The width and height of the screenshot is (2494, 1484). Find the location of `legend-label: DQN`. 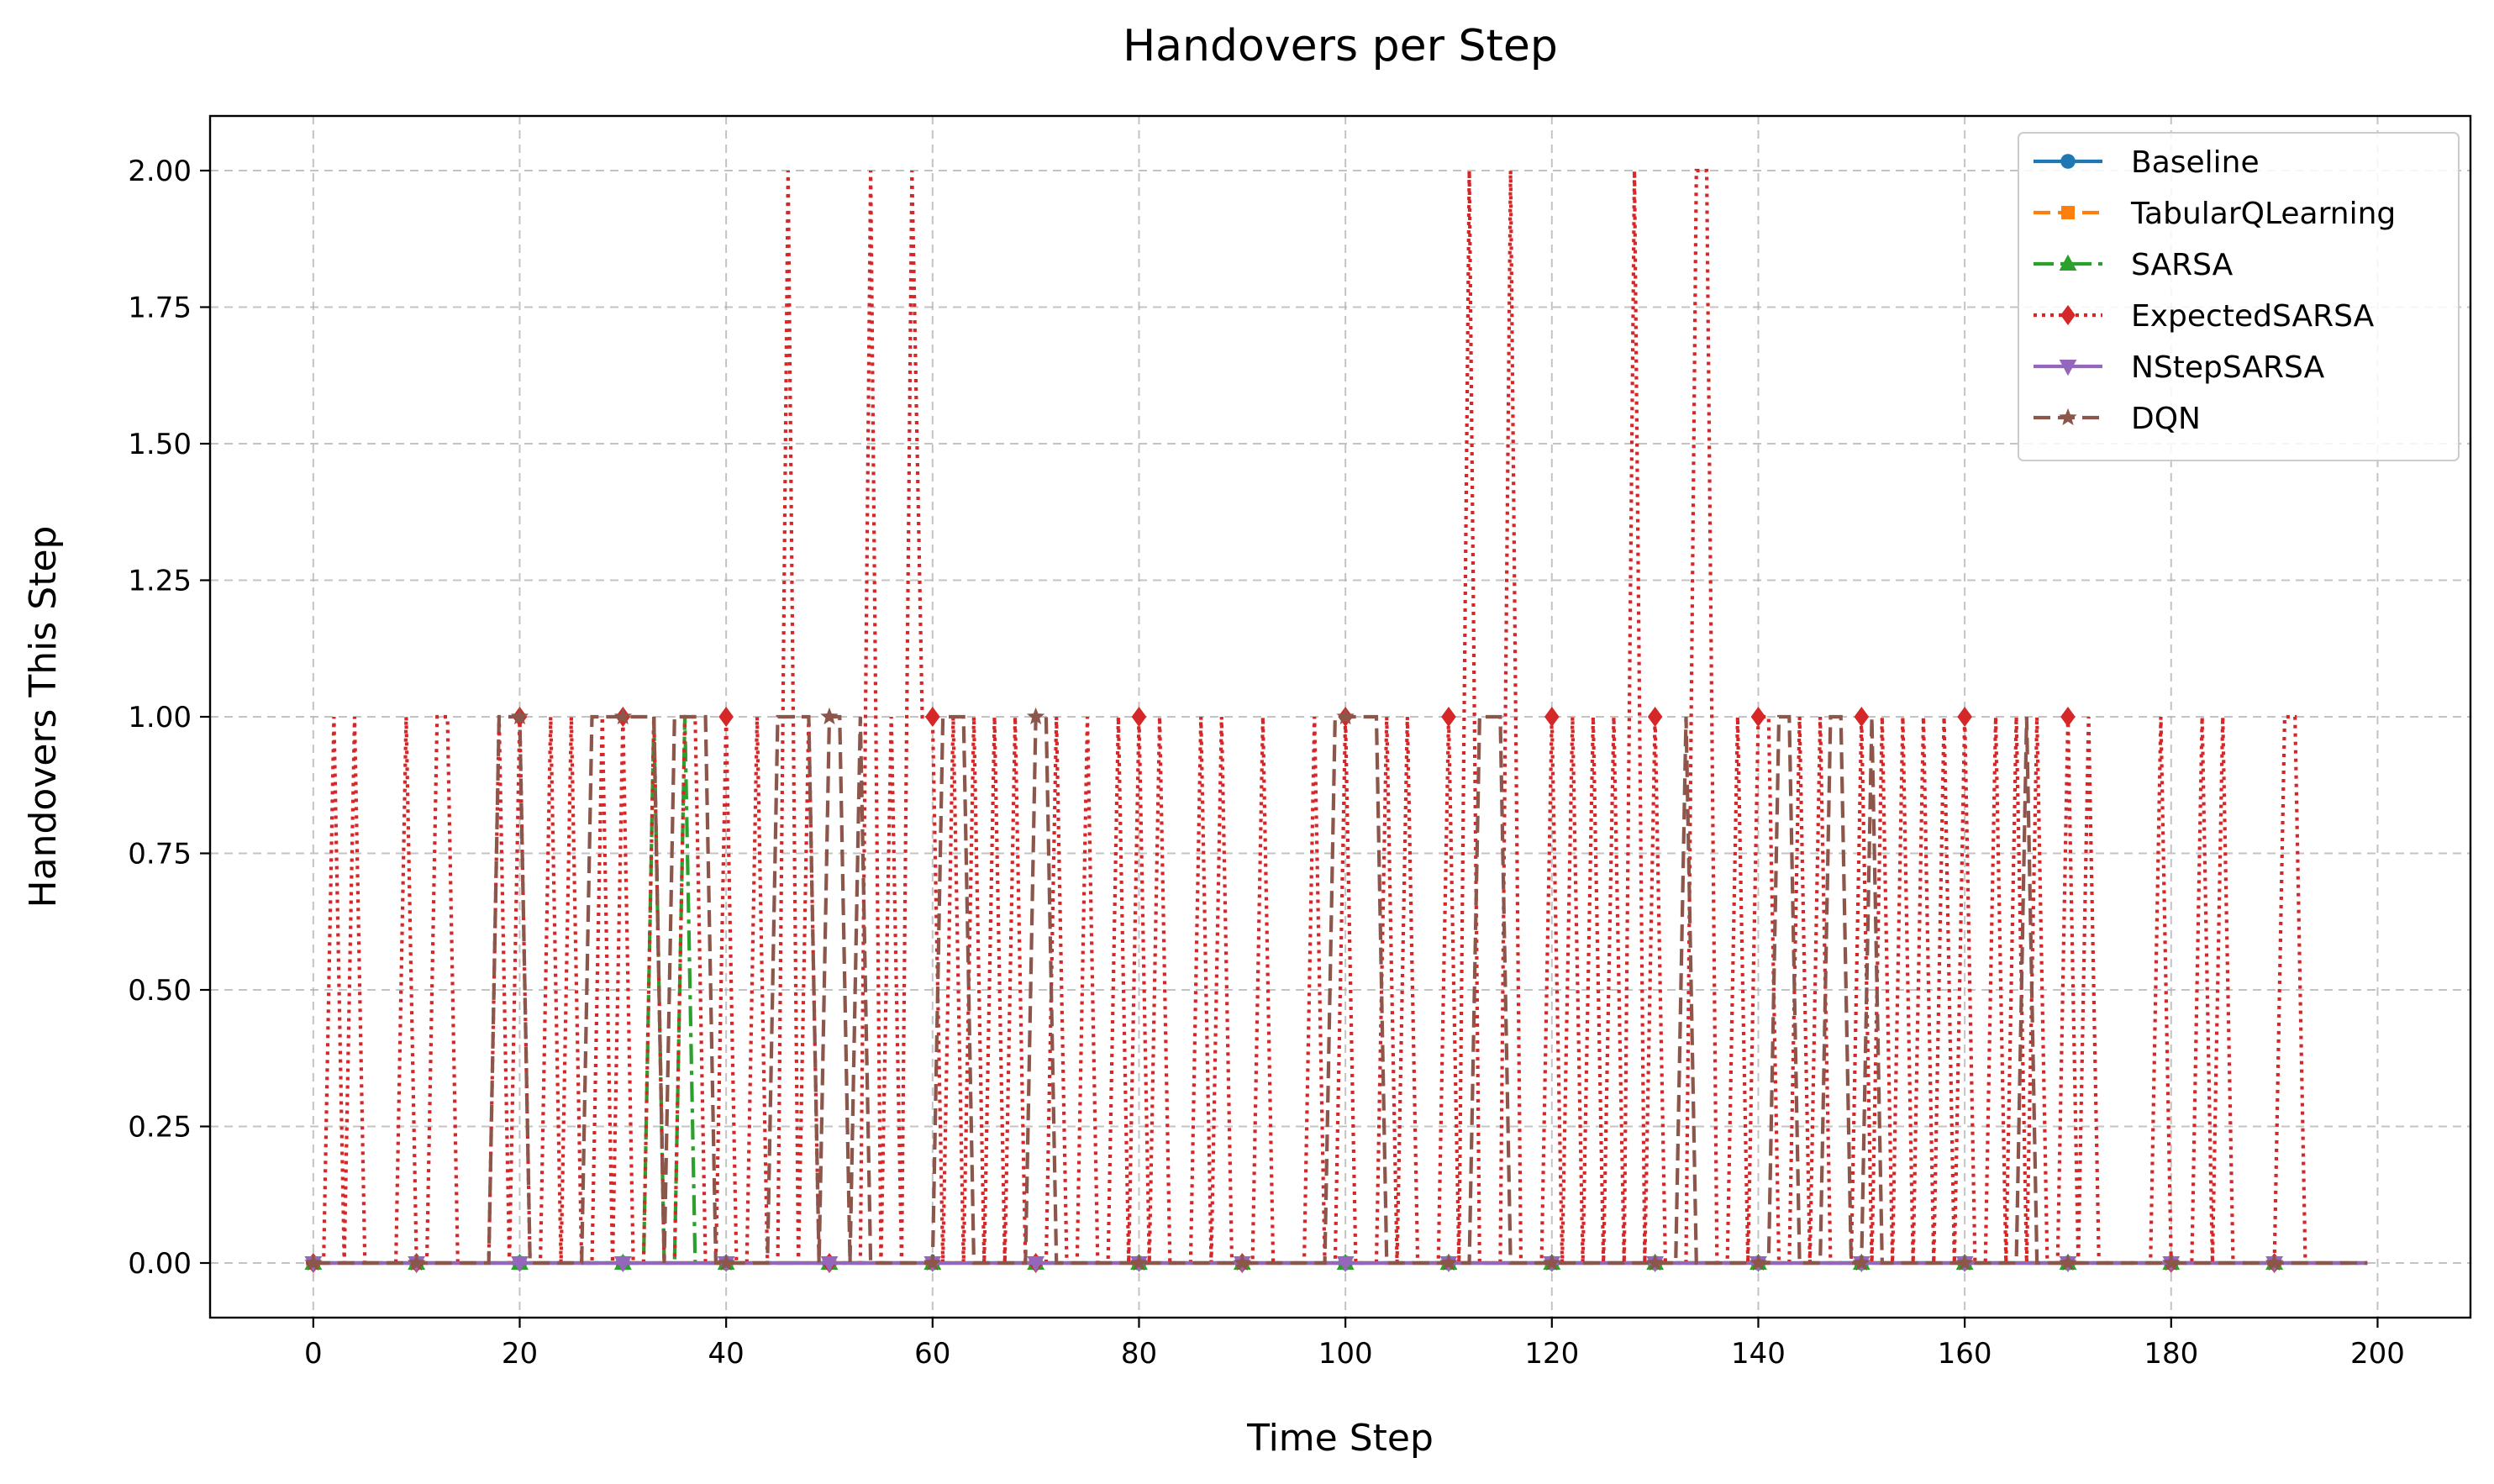

legend-label: DQN is located at coordinates (2166, 419).